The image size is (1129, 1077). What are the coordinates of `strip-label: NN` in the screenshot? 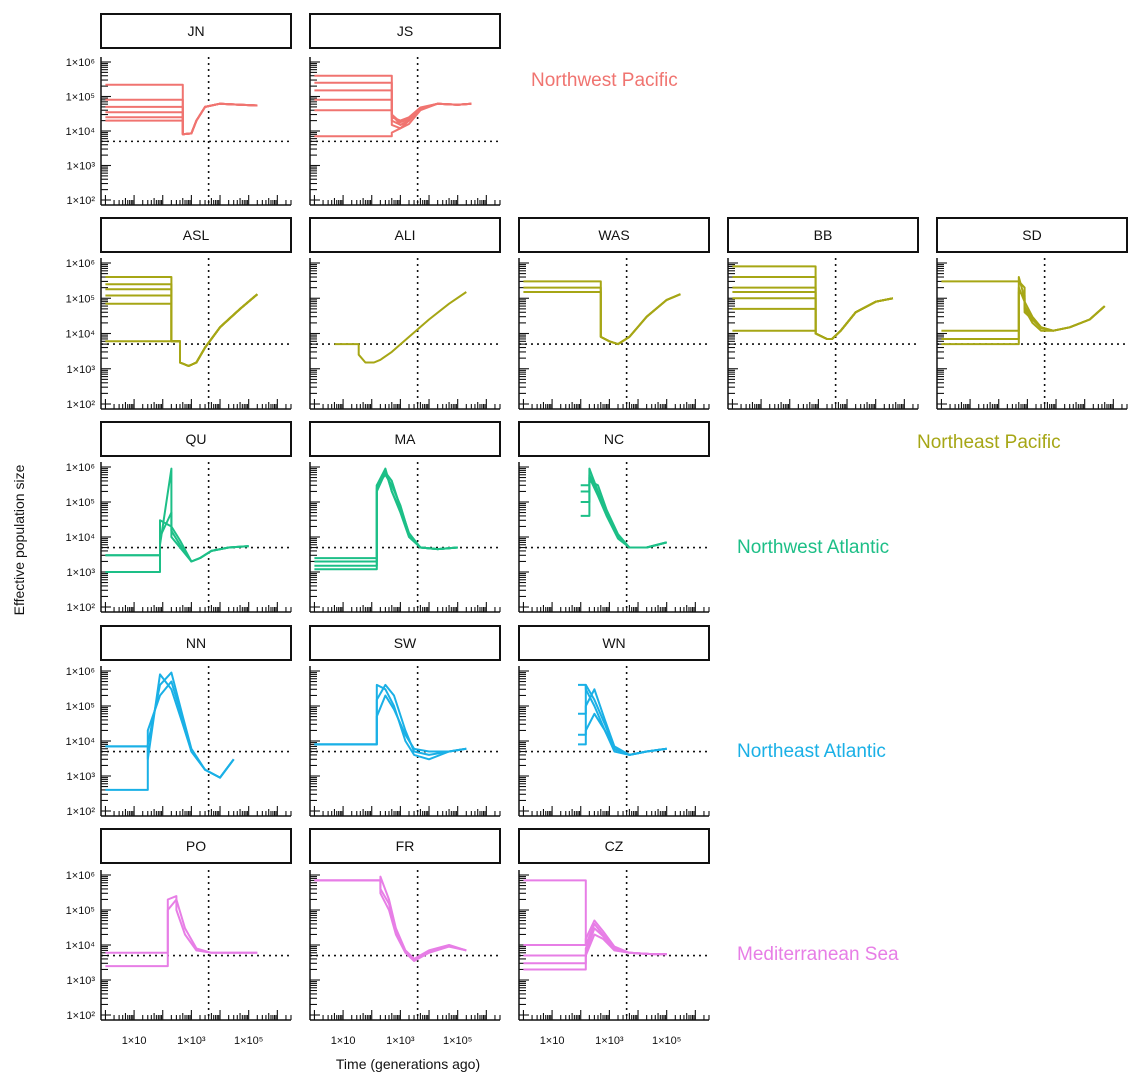 It's located at (196, 643).